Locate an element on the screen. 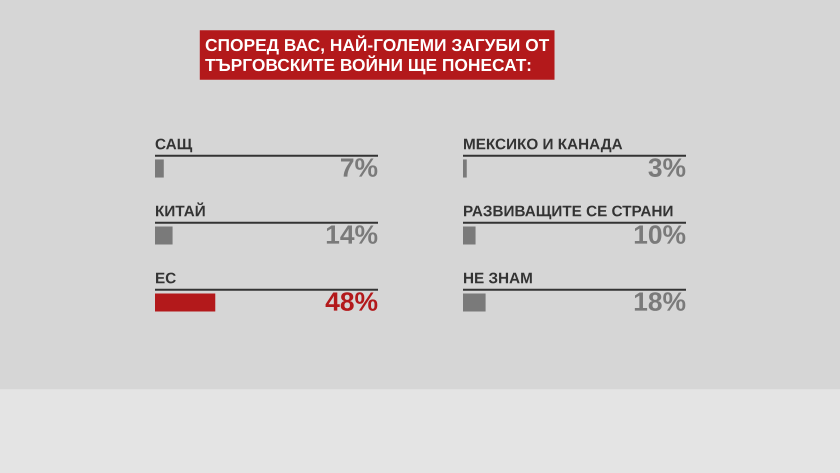 The height and width of the screenshot is (473, 840). data-label: 14% is located at coordinates (352, 234).